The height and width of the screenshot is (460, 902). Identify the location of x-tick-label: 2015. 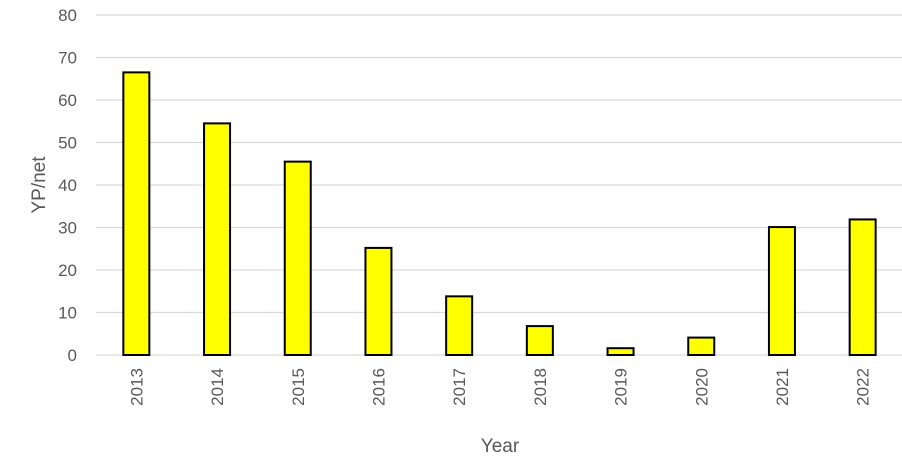
(298, 387).